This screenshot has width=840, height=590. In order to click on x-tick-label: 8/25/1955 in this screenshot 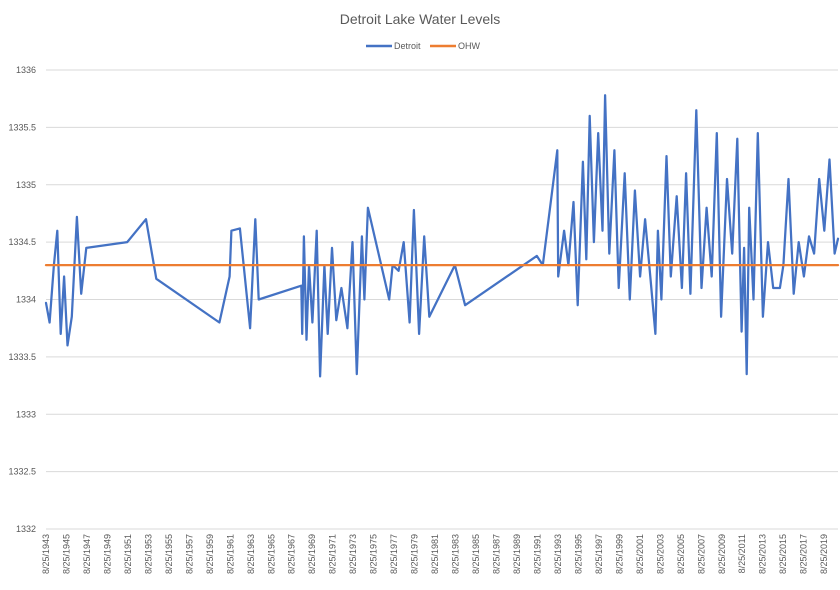, I will do `click(169, 554)`.